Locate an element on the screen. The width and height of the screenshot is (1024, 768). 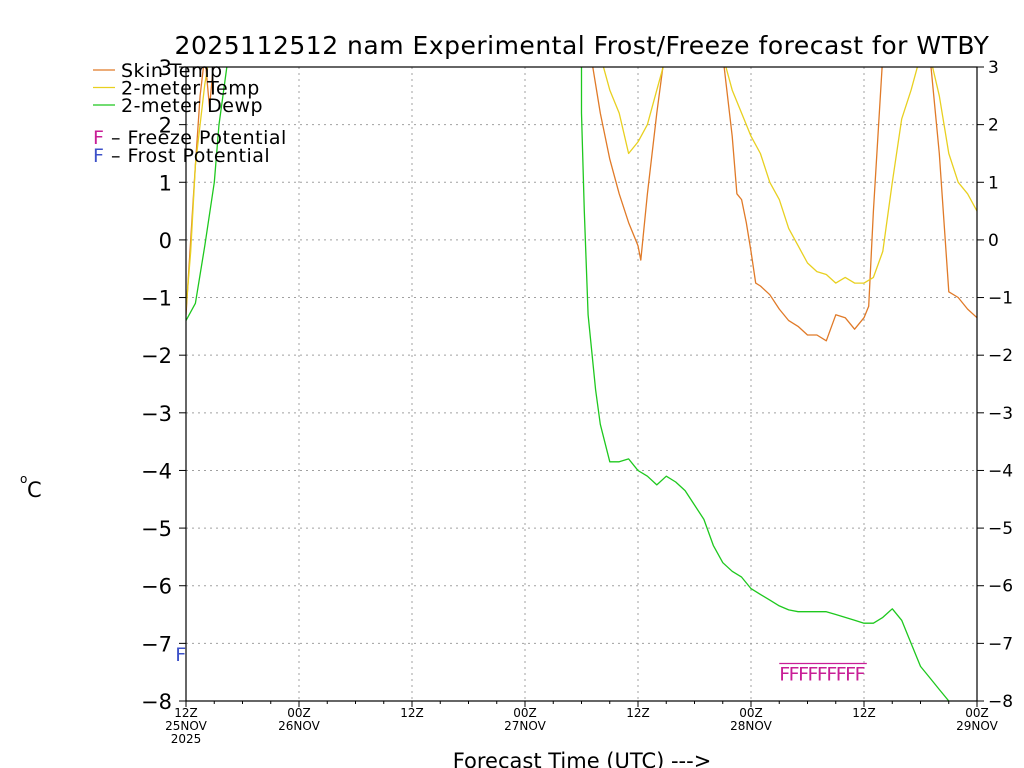
x-tick-date-label: 29NOV is located at coordinates (977, 726).